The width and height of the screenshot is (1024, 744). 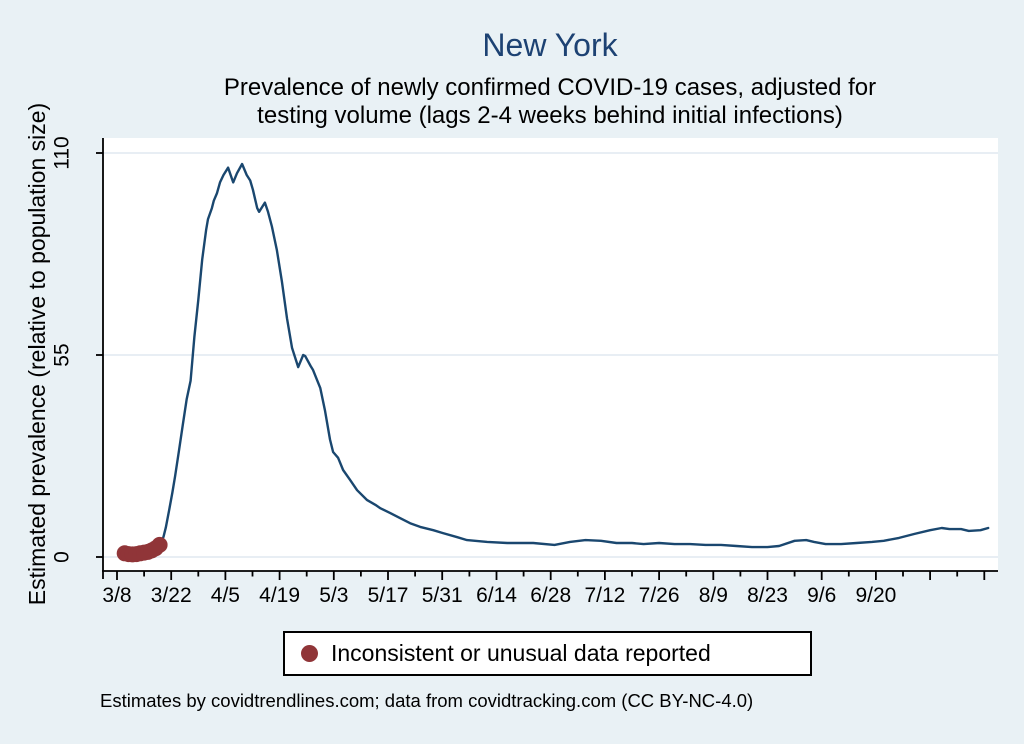 What do you see at coordinates (442, 595) in the screenshot?
I see `x-tick-label: 5/31` at bounding box center [442, 595].